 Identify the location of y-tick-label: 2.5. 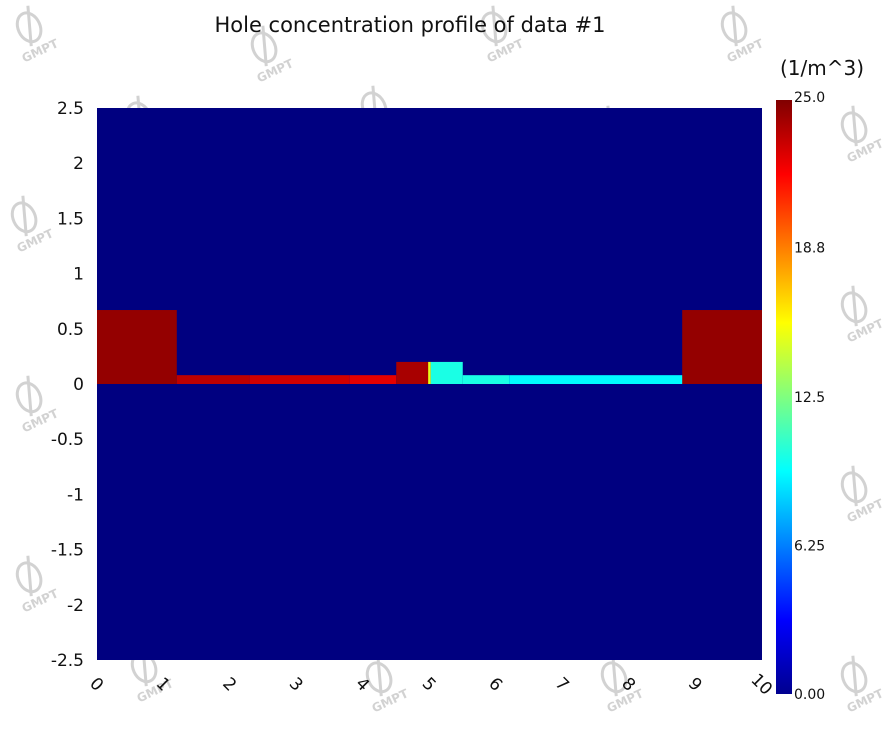
(70, 109).